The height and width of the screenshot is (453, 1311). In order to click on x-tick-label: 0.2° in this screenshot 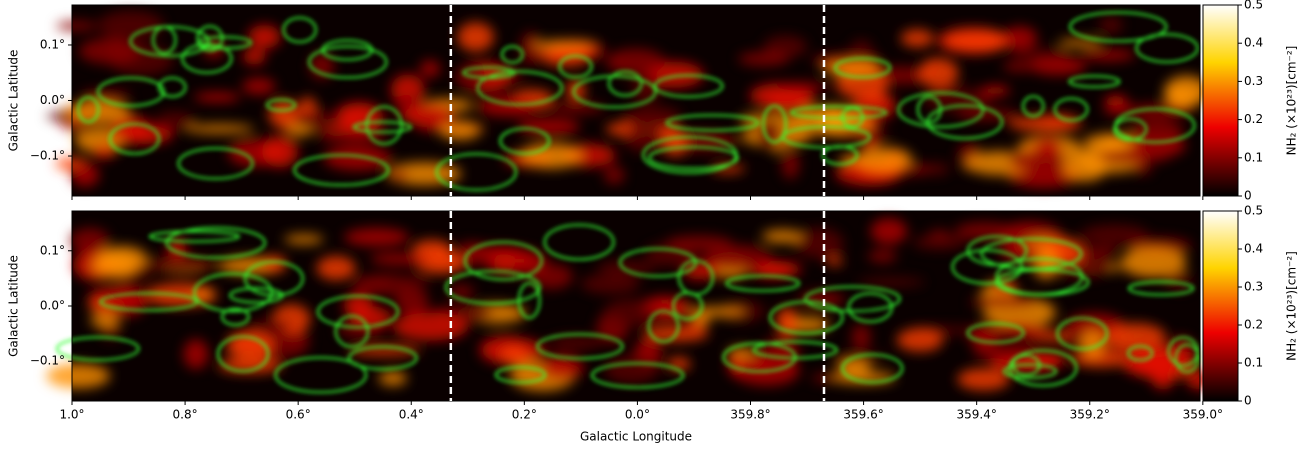, I will do `click(524, 415)`.